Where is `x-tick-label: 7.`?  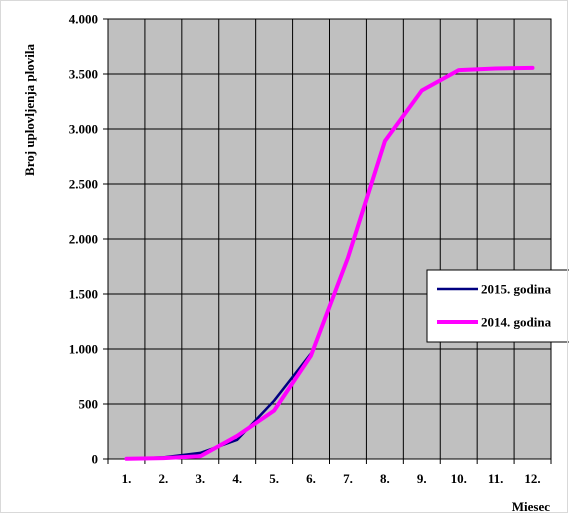 x-tick-label: 7. is located at coordinates (348, 478).